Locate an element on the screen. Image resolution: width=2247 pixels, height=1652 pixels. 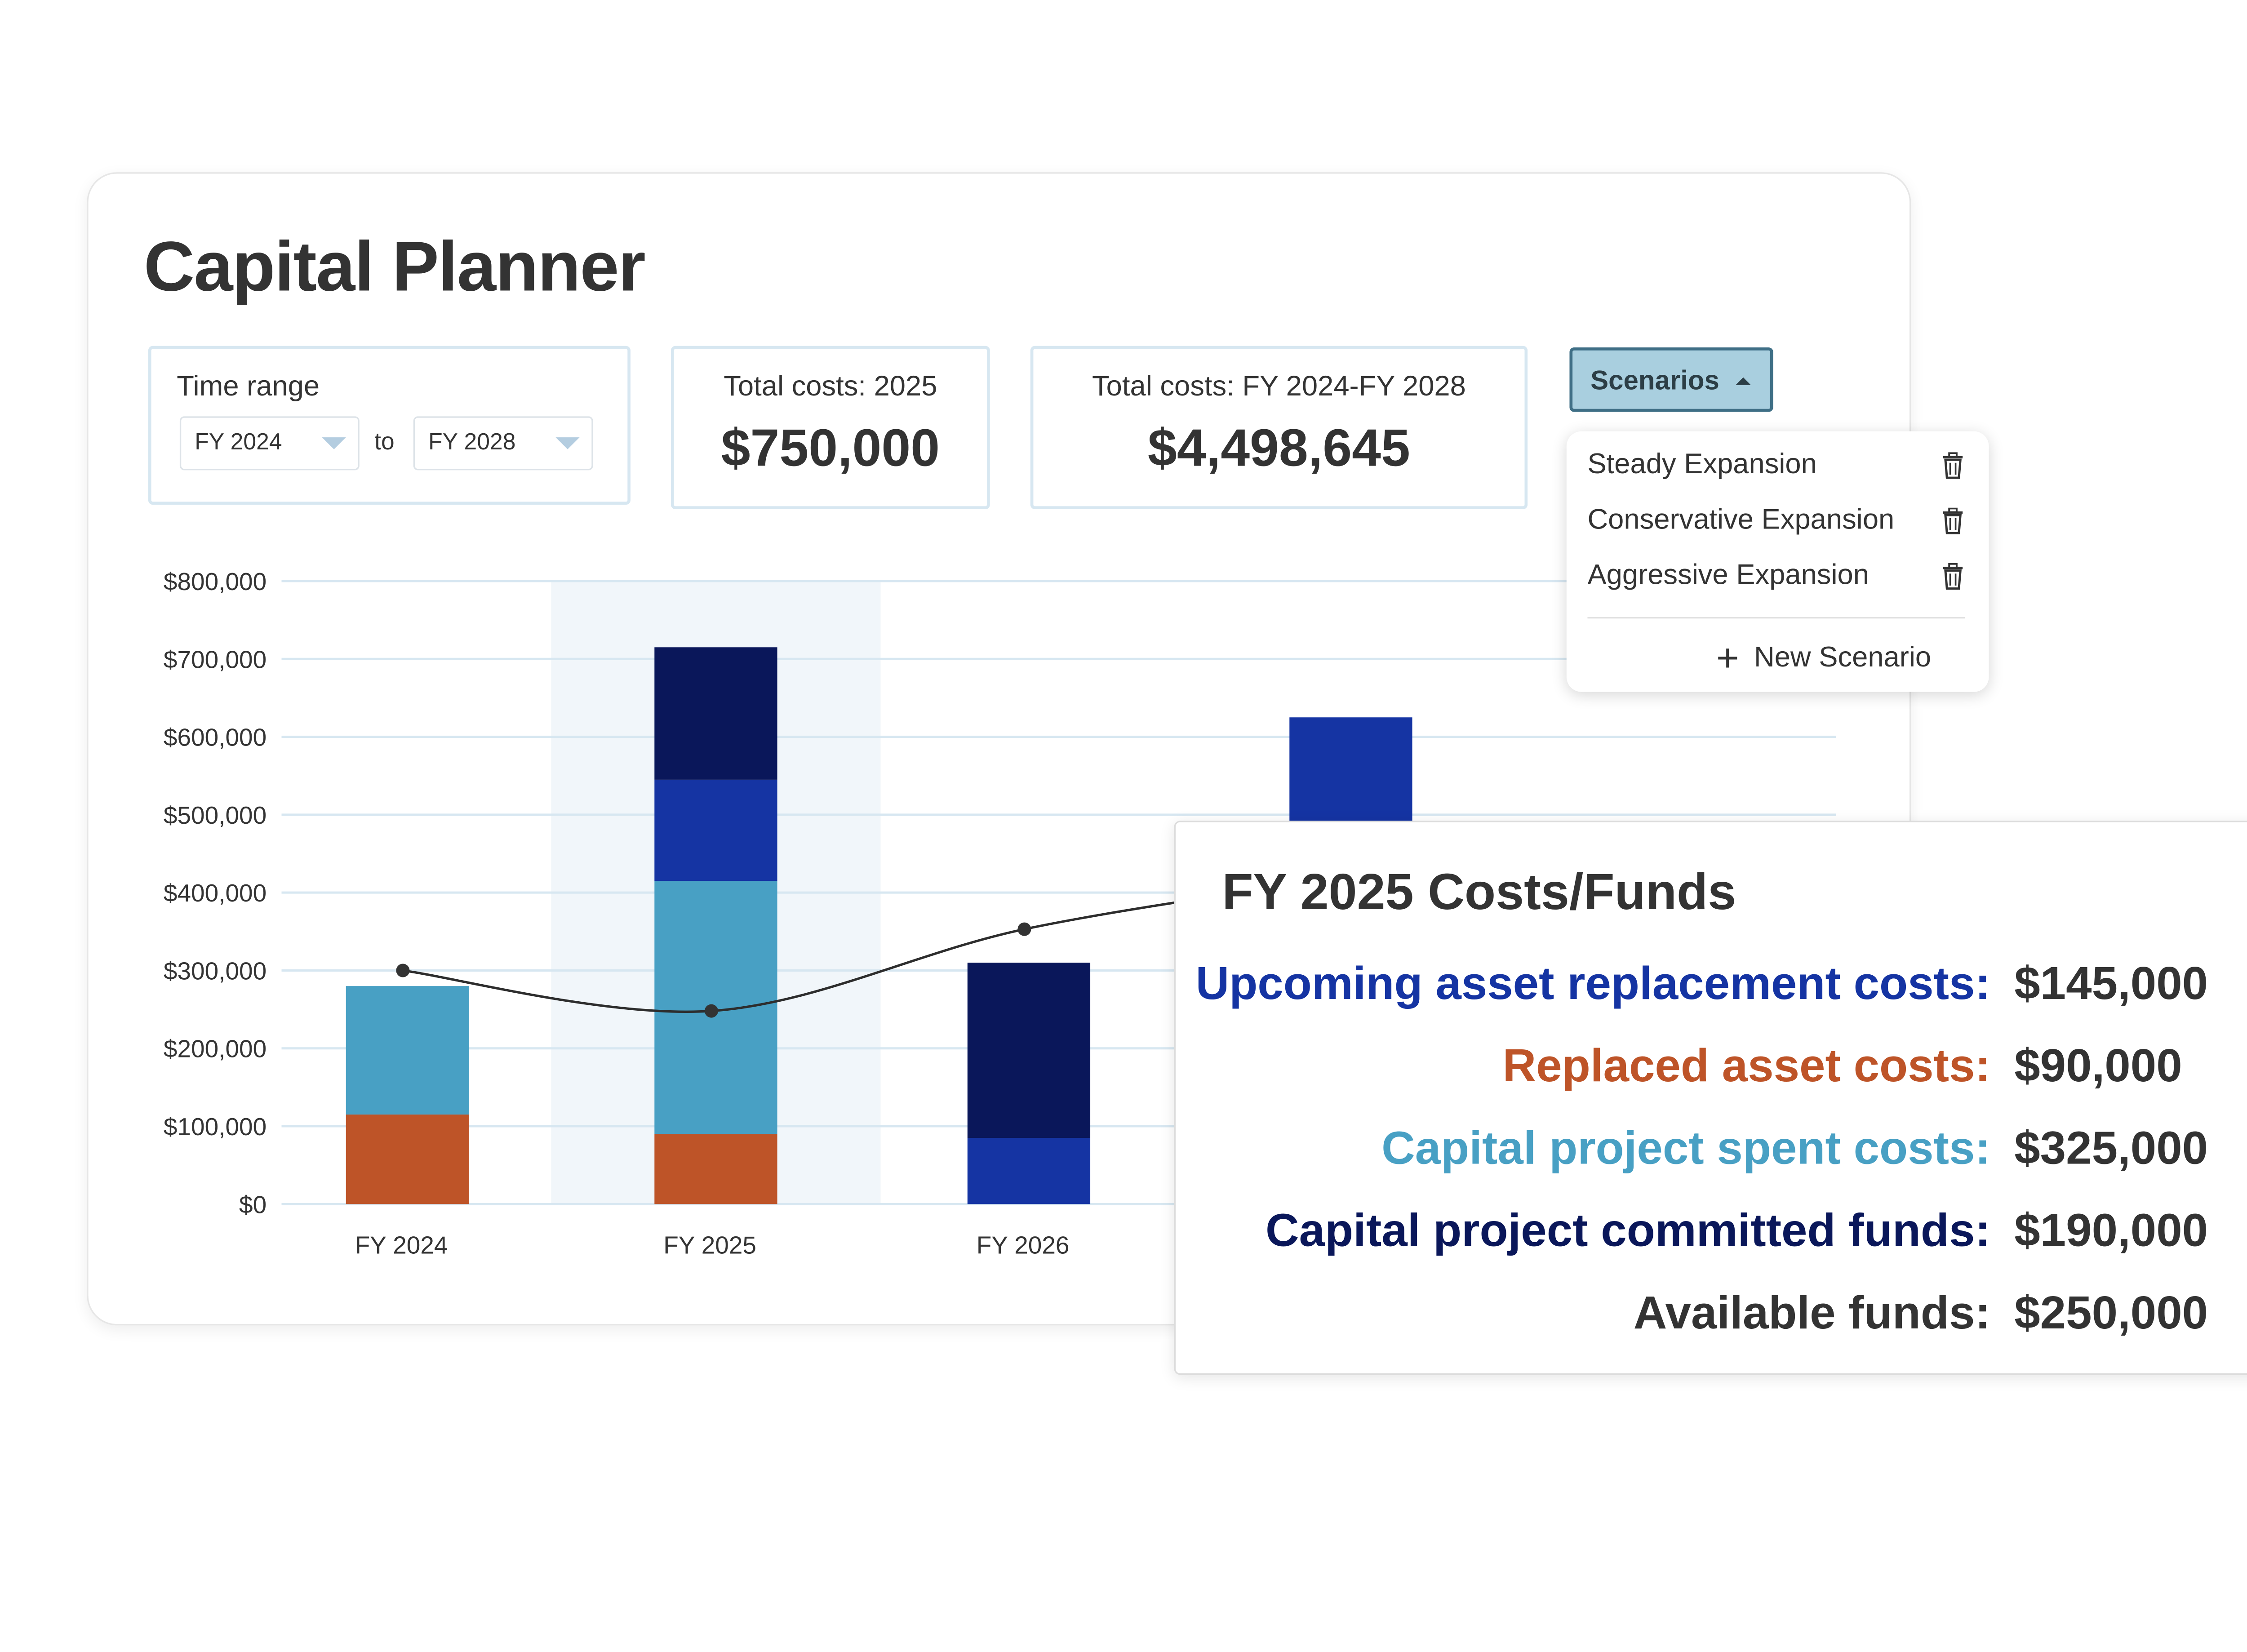
tooltip-row-spent: Capital project spent costs: $325,000 is located at coordinates (1712, 1151).